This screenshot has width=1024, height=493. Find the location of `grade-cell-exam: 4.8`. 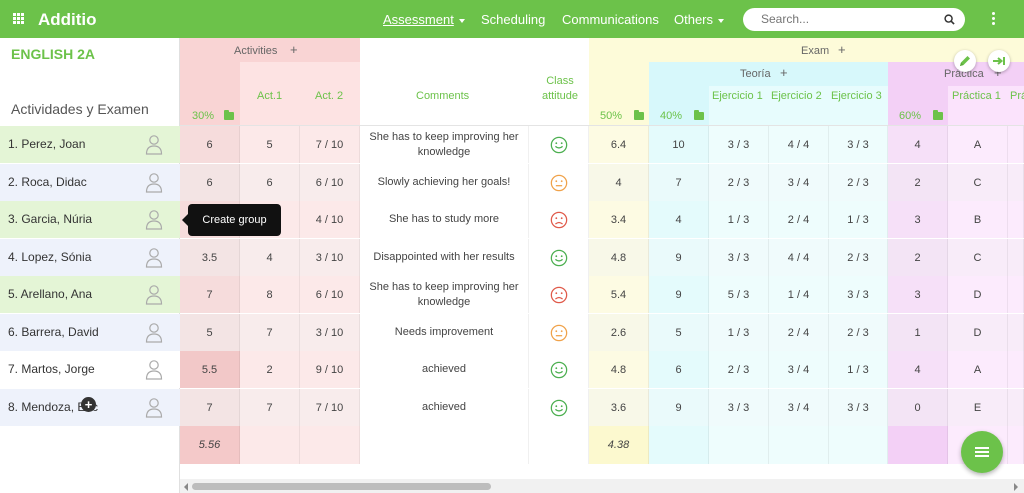

grade-cell-exam: 4.8 is located at coordinates (619, 369).